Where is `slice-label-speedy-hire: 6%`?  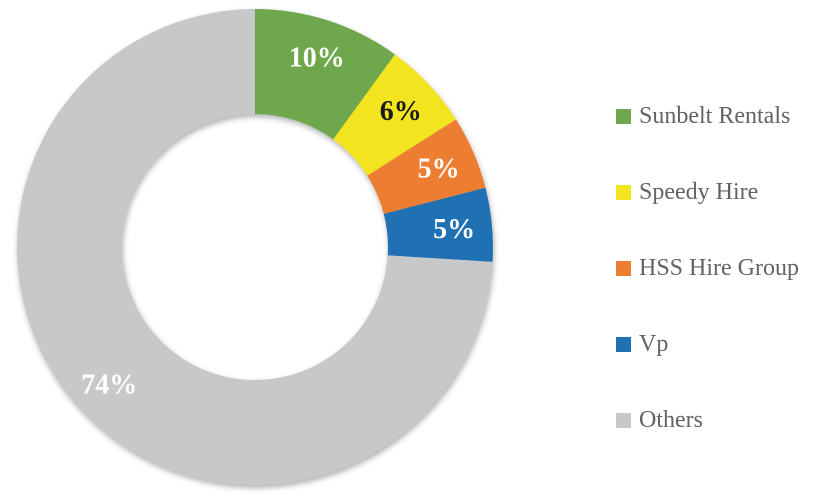 slice-label-speedy-hire: 6% is located at coordinates (401, 111).